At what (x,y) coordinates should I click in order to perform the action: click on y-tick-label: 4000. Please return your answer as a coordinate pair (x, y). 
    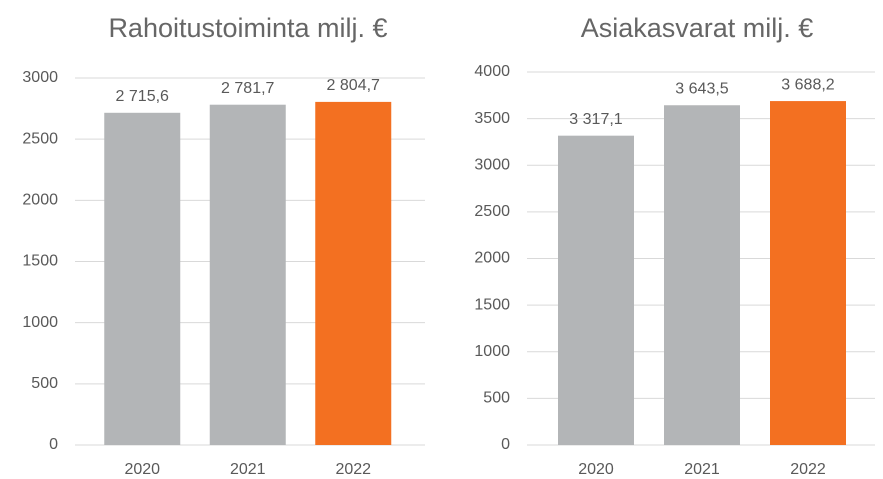
    Looking at the image, I should click on (492, 71).